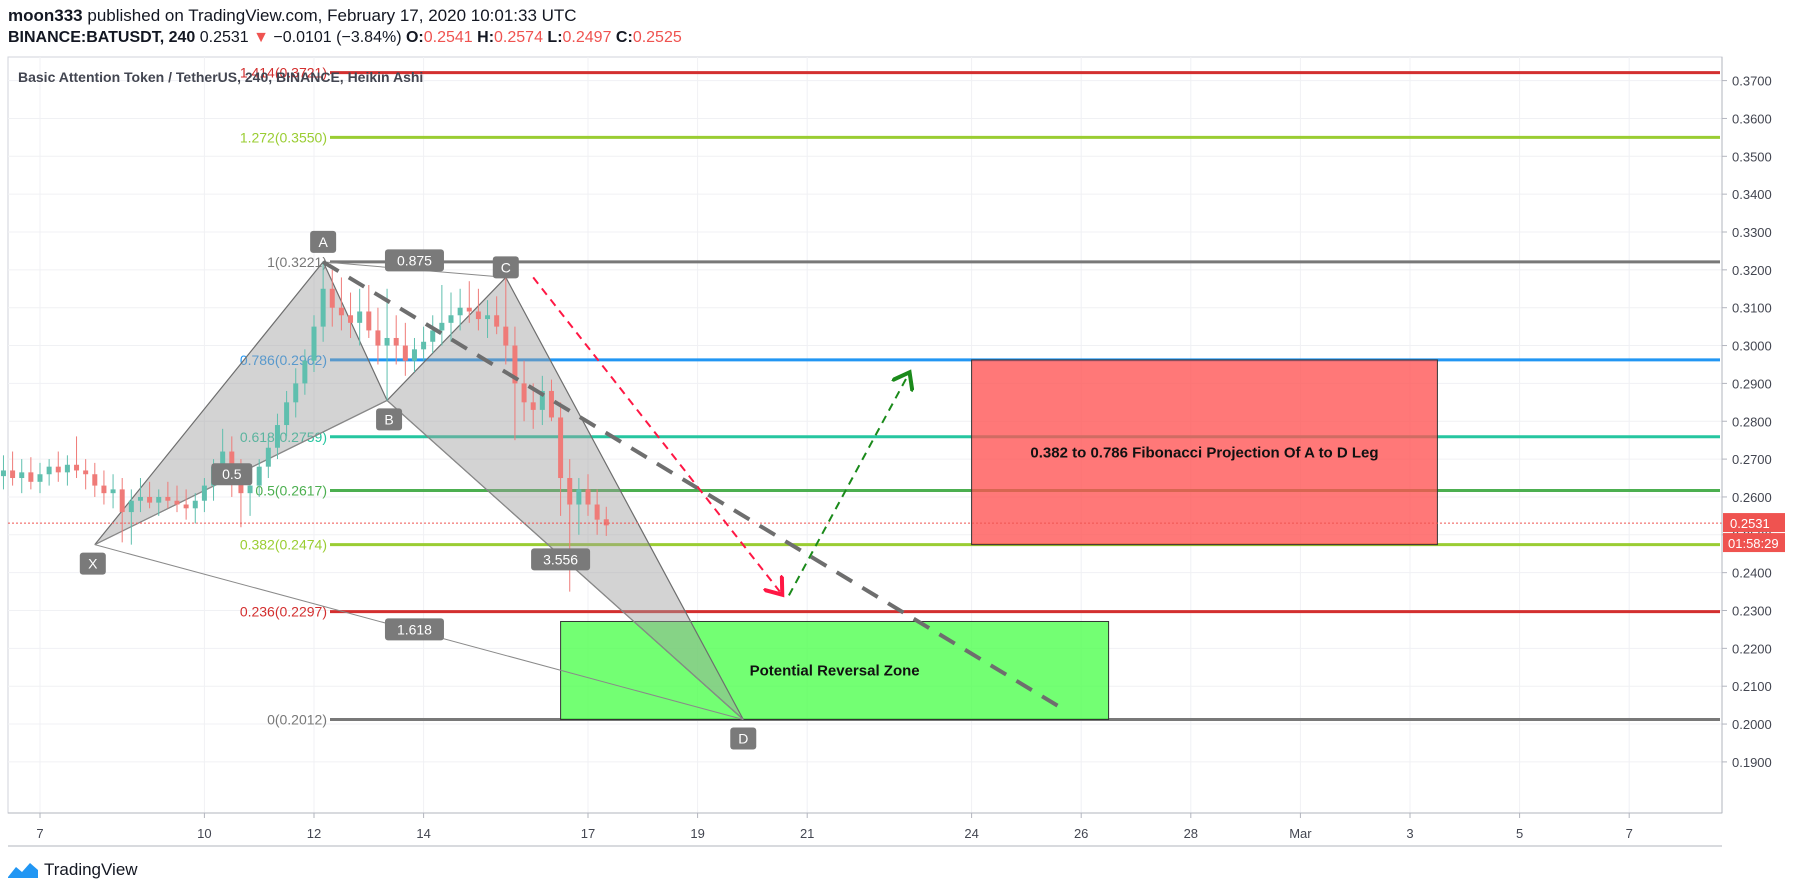 This screenshot has width=1805, height=894. I want to click on point-d-badge-text: D, so click(743, 739).